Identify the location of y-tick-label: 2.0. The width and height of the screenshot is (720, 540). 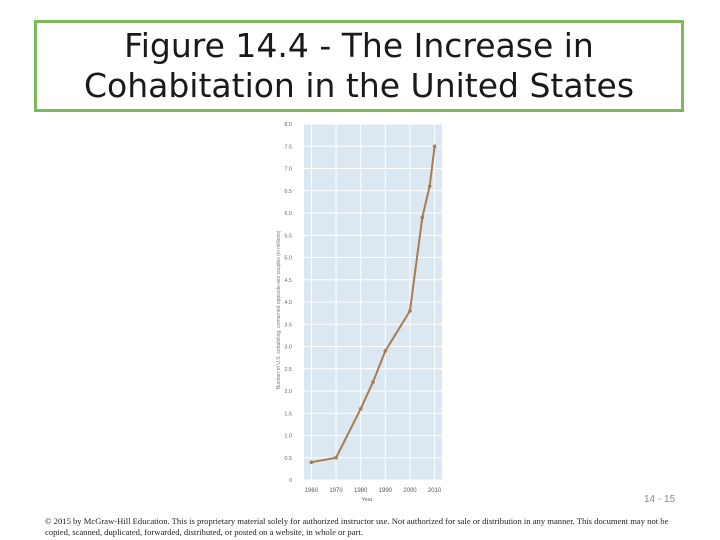
(288, 392).